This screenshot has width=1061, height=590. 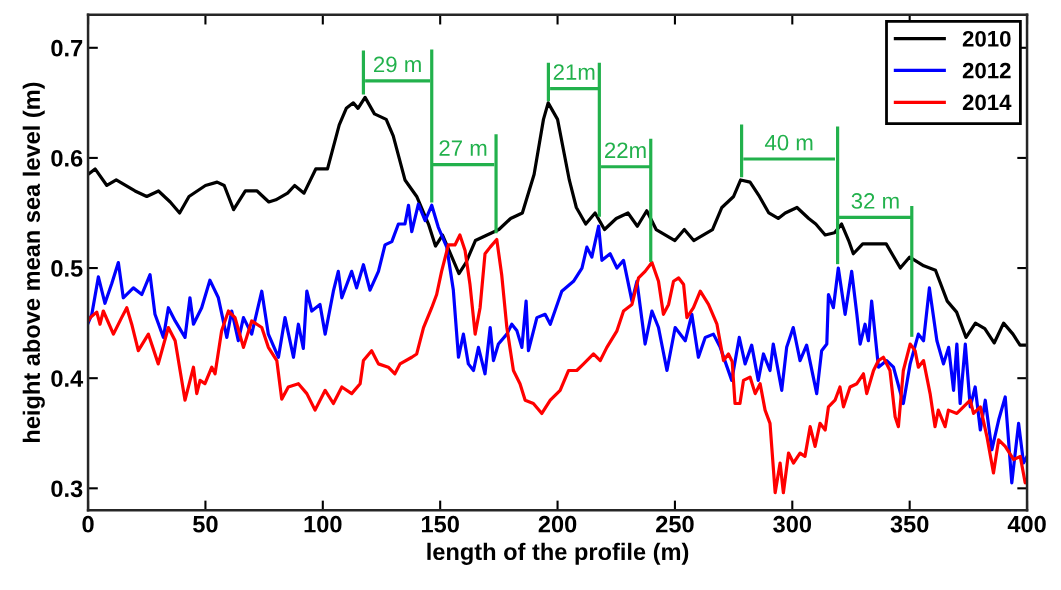 I want to click on y-tick-label: 0.4, so click(x=67, y=378).